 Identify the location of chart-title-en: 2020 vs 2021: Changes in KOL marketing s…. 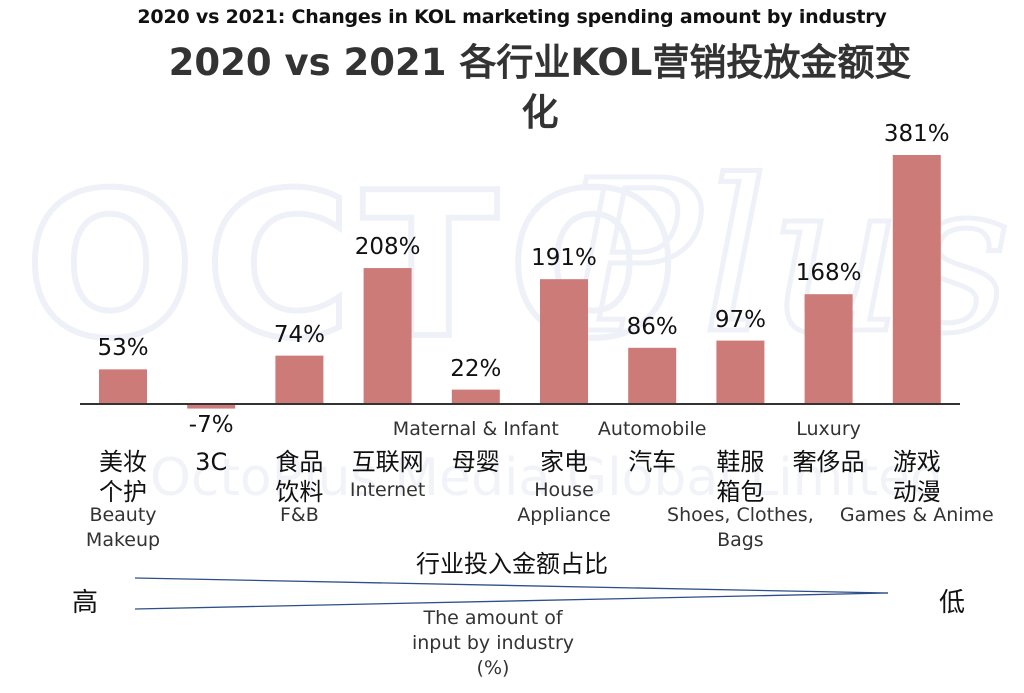
(512, 17).